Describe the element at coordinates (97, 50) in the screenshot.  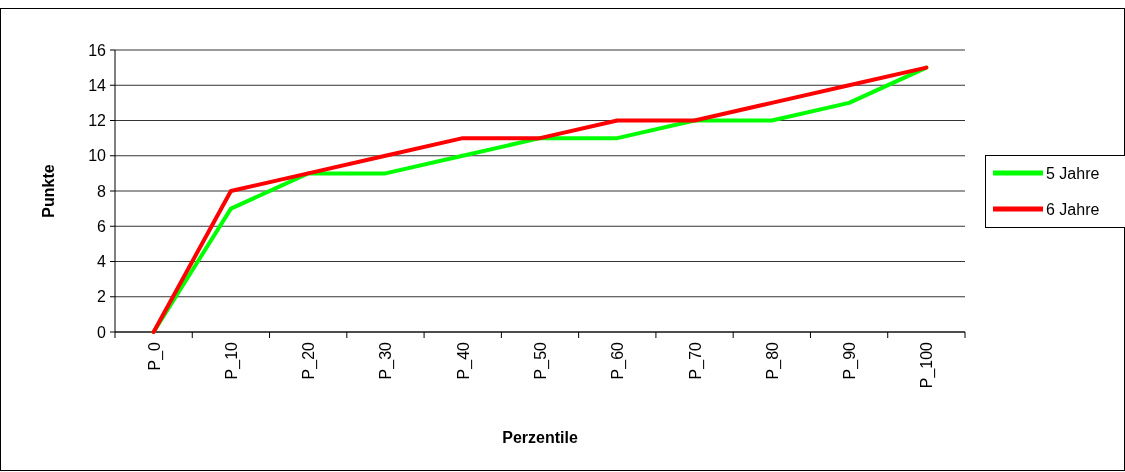
I see `y-tick-label: 16` at that location.